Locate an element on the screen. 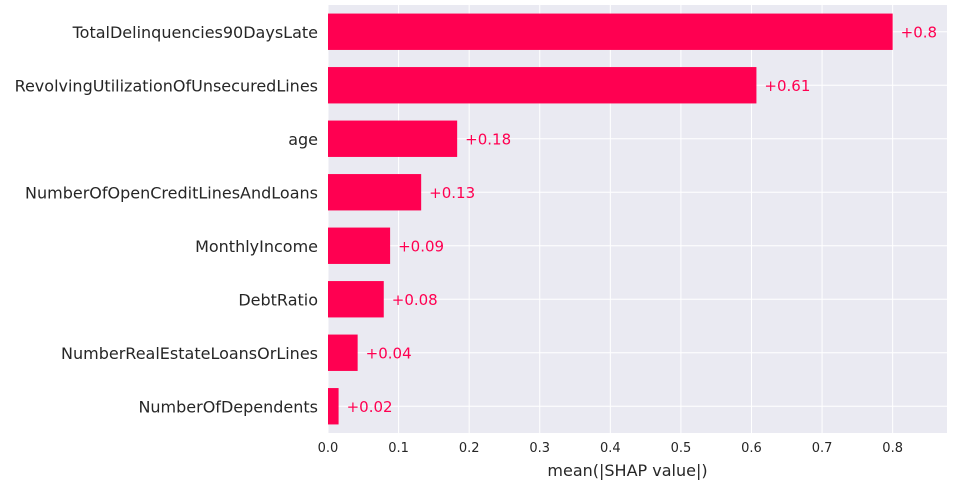 This screenshot has width=957, height=490. x-tick-6: 0.6 is located at coordinates (751, 448).